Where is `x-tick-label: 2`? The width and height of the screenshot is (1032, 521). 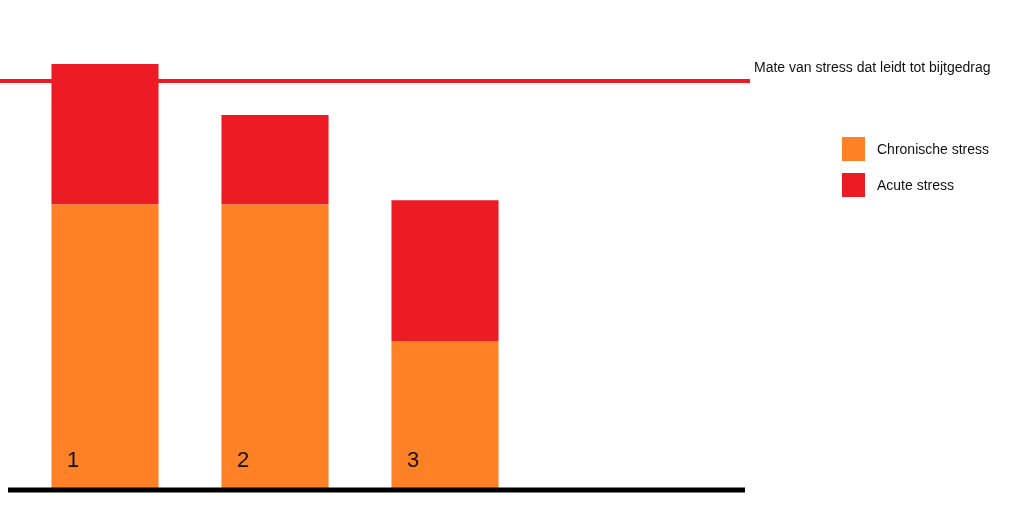 x-tick-label: 2 is located at coordinates (243, 460).